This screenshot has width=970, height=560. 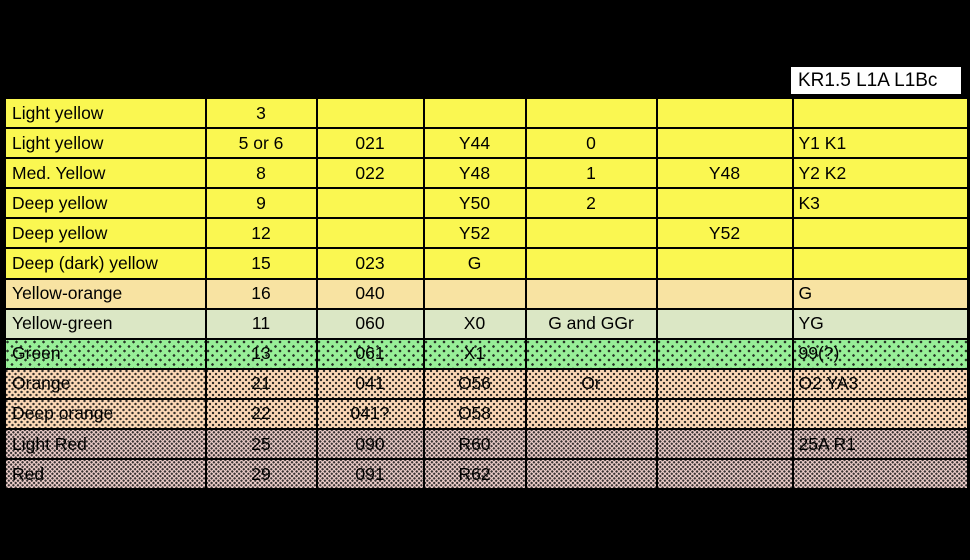 I want to click on table-cell: Deep (dark) yellow, so click(x=105, y=263).